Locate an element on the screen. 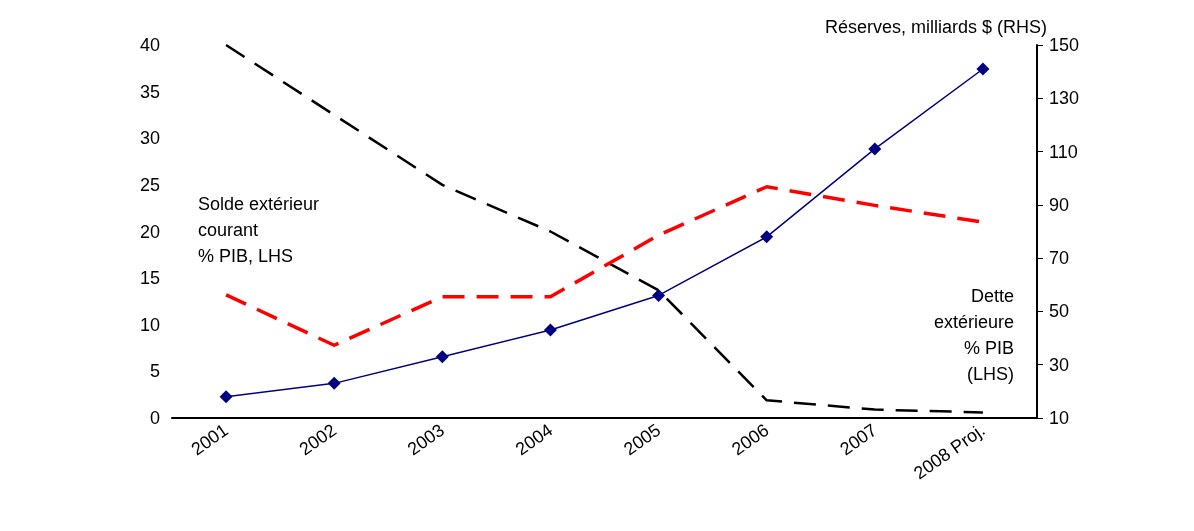 This screenshot has width=1194, height=531. y2-axis-title: Réserves, milliards $ (RHS) is located at coordinates (935, 27).